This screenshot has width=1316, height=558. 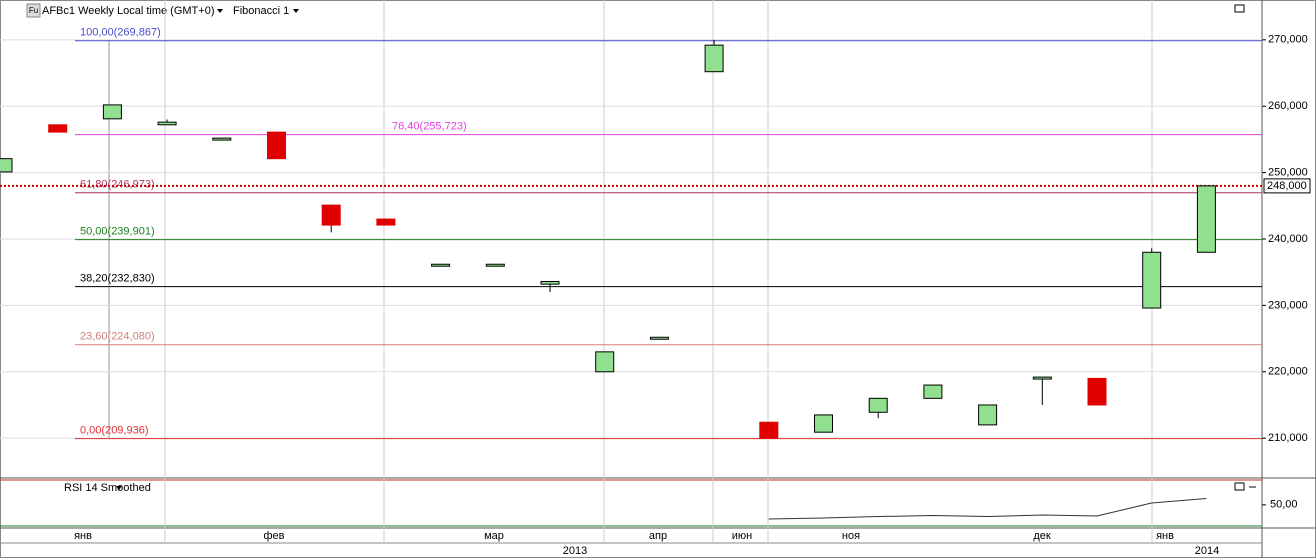 I want to click on y-tick-label: 260,000, so click(x=1288, y=106).